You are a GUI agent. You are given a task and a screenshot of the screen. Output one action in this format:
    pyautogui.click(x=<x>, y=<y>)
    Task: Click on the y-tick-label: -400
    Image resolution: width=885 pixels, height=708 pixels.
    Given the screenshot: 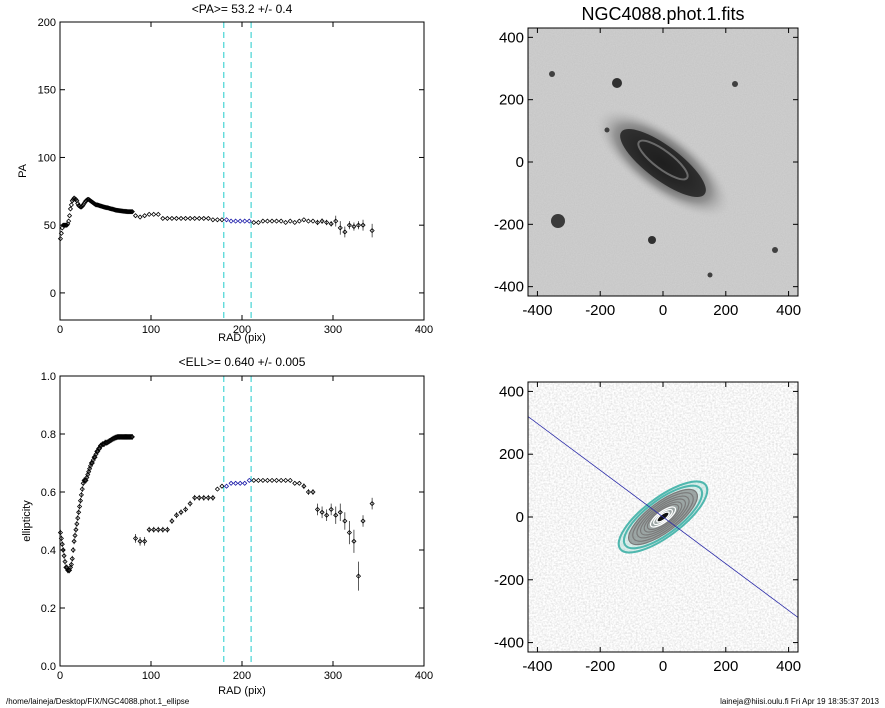 What is the action you would take?
    pyautogui.click(x=509, y=287)
    